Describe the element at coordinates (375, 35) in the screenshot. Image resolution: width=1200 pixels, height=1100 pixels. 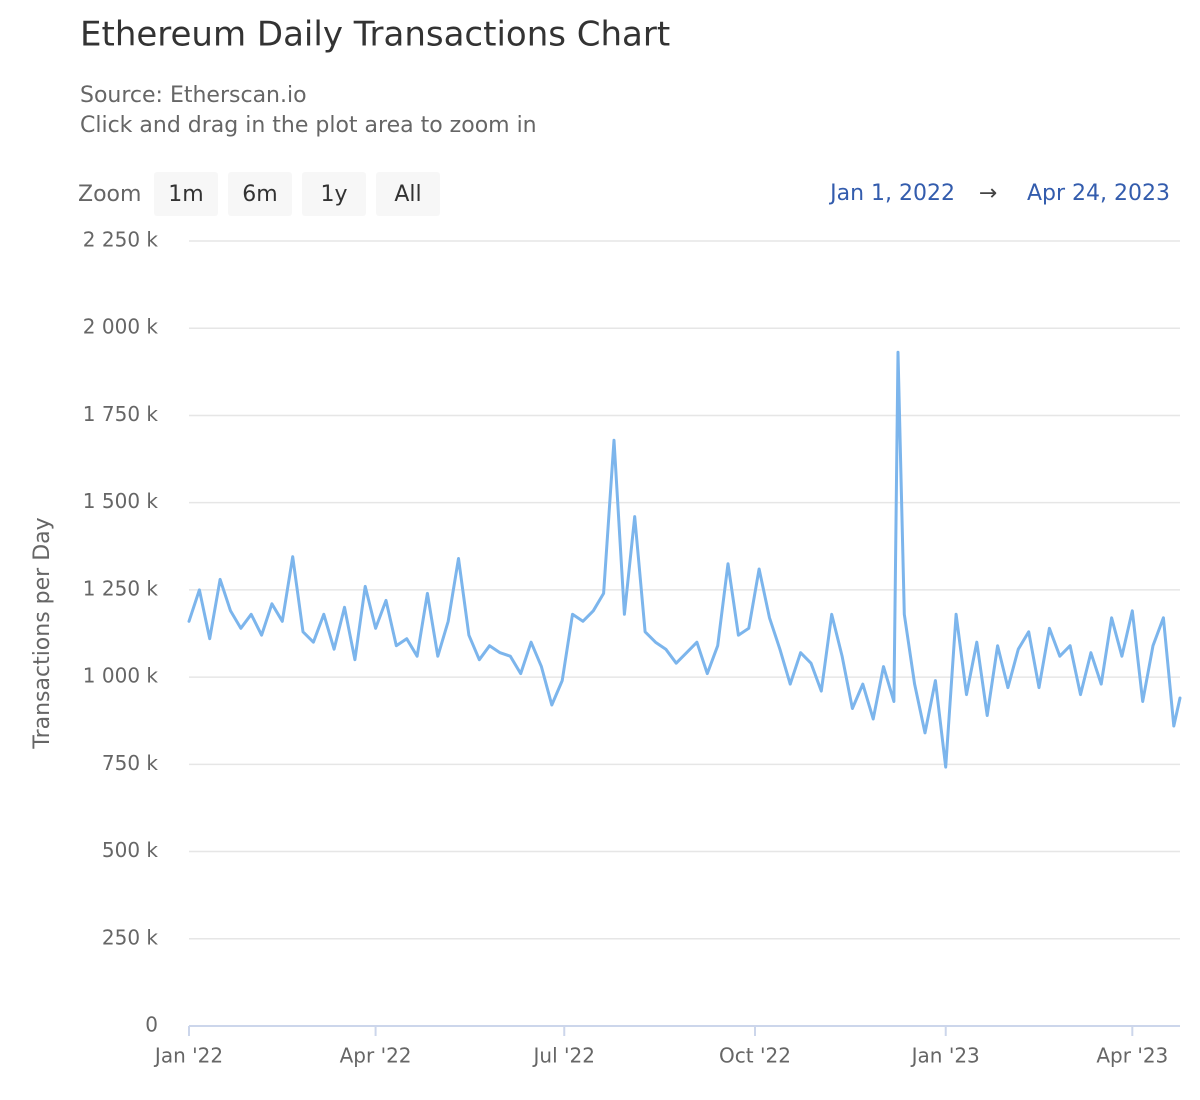
I see `chart-title: Ethereum Daily Transactions Chart` at that location.